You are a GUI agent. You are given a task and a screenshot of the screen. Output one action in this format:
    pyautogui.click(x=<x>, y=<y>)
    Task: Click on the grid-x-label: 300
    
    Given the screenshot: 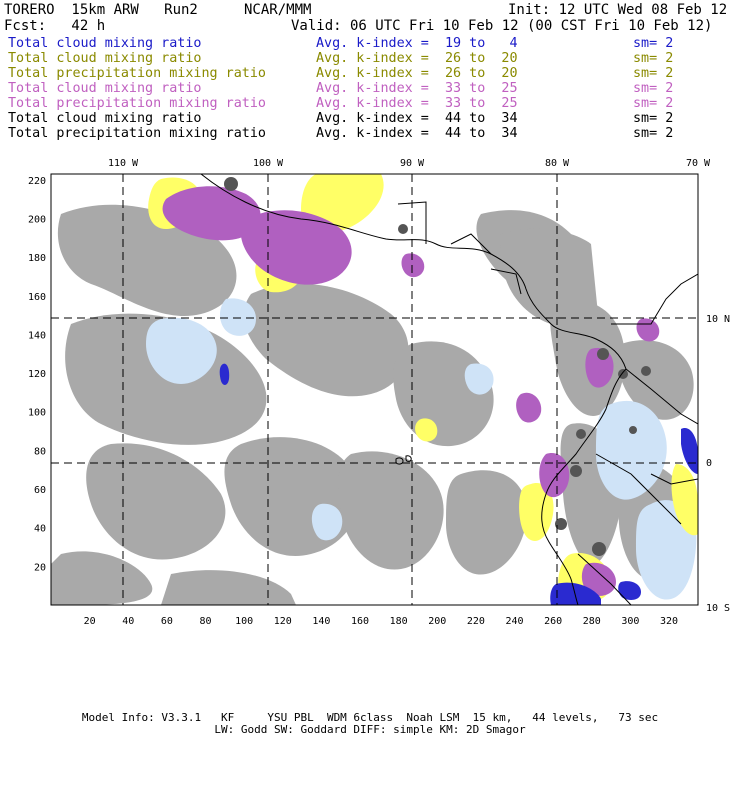 What is the action you would take?
    pyautogui.click(x=630, y=621)
    